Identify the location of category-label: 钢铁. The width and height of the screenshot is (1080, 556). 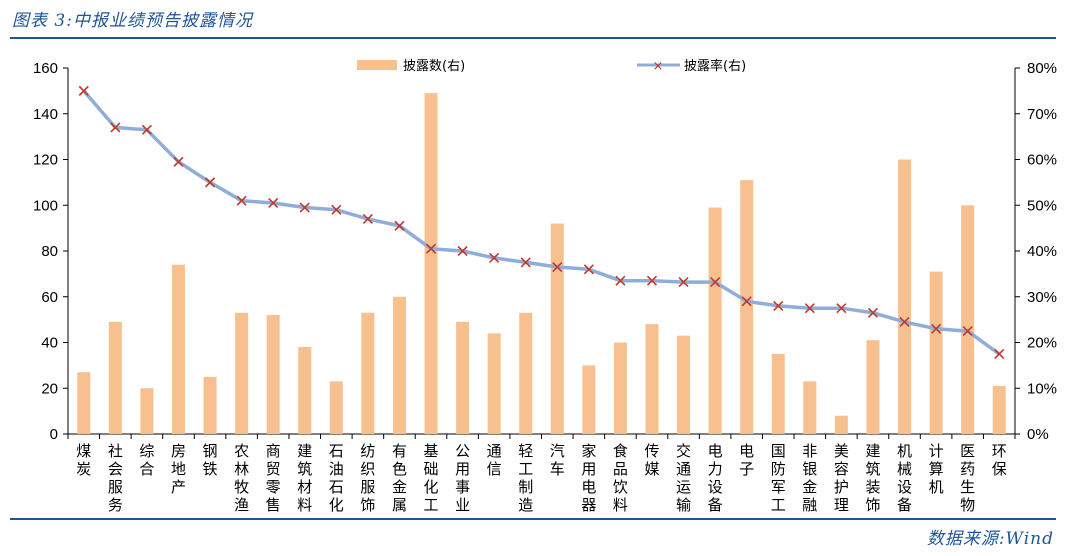
(210, 460).